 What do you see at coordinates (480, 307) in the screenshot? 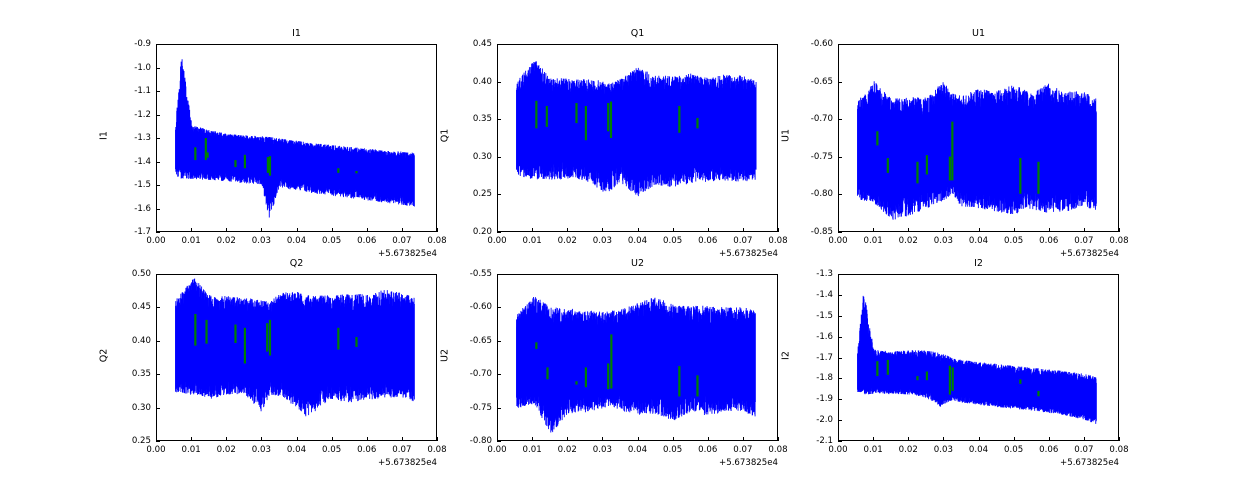
I see `y-tick-label: -0.60` at bounding box center [480, 307].